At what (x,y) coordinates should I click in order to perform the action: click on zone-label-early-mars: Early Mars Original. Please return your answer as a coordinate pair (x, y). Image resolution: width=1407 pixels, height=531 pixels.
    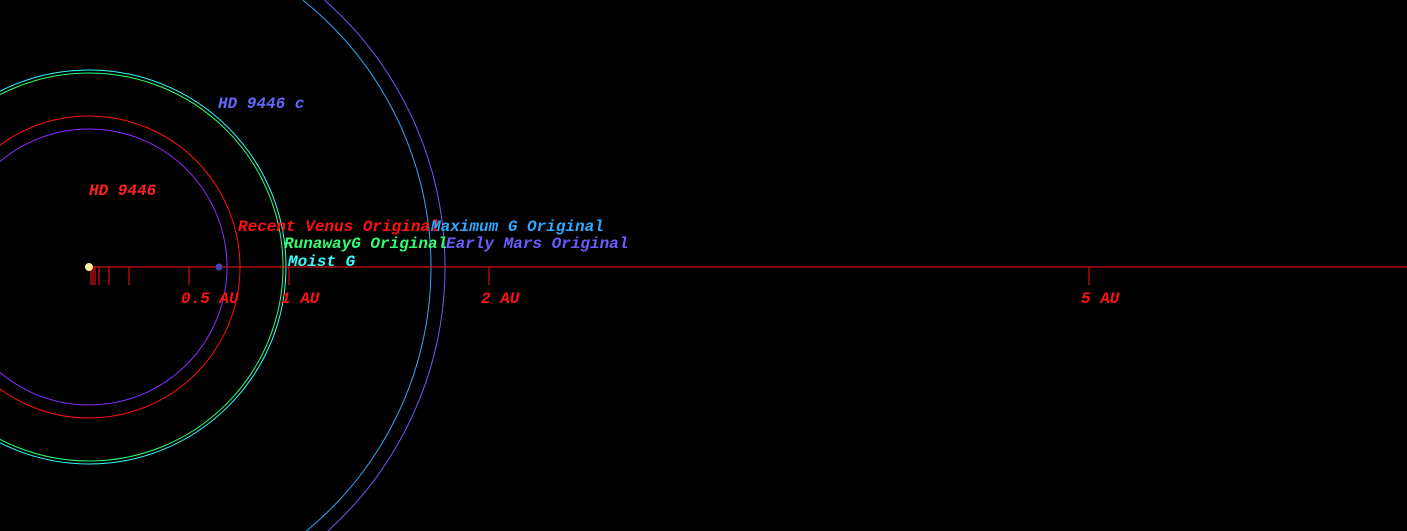
    Looking at the image, I should click on (537, 244).